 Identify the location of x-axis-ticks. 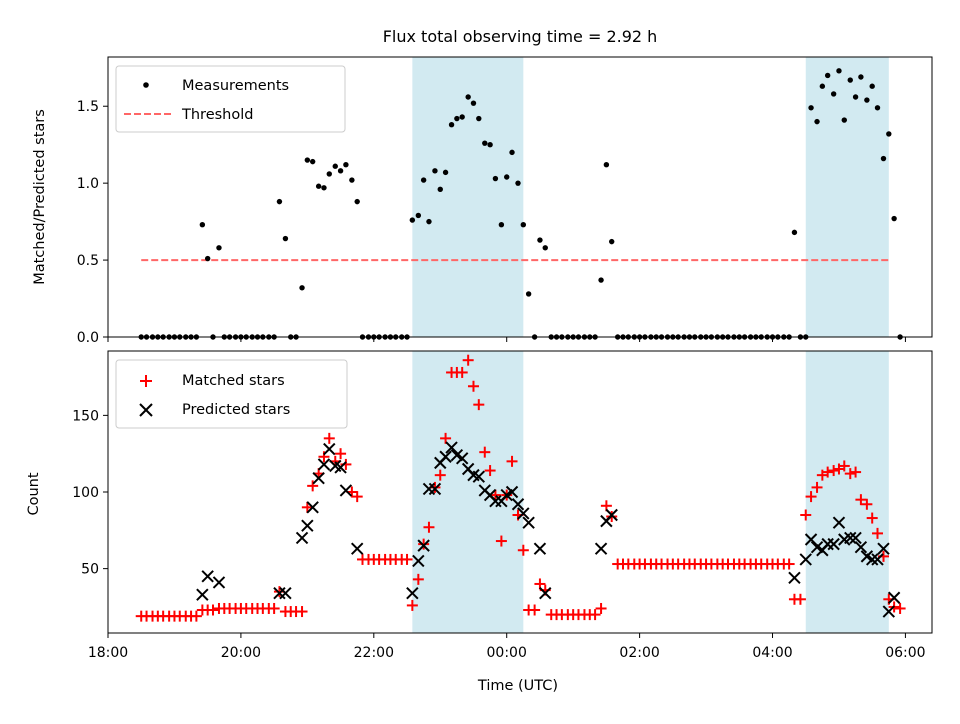
(506, 339).